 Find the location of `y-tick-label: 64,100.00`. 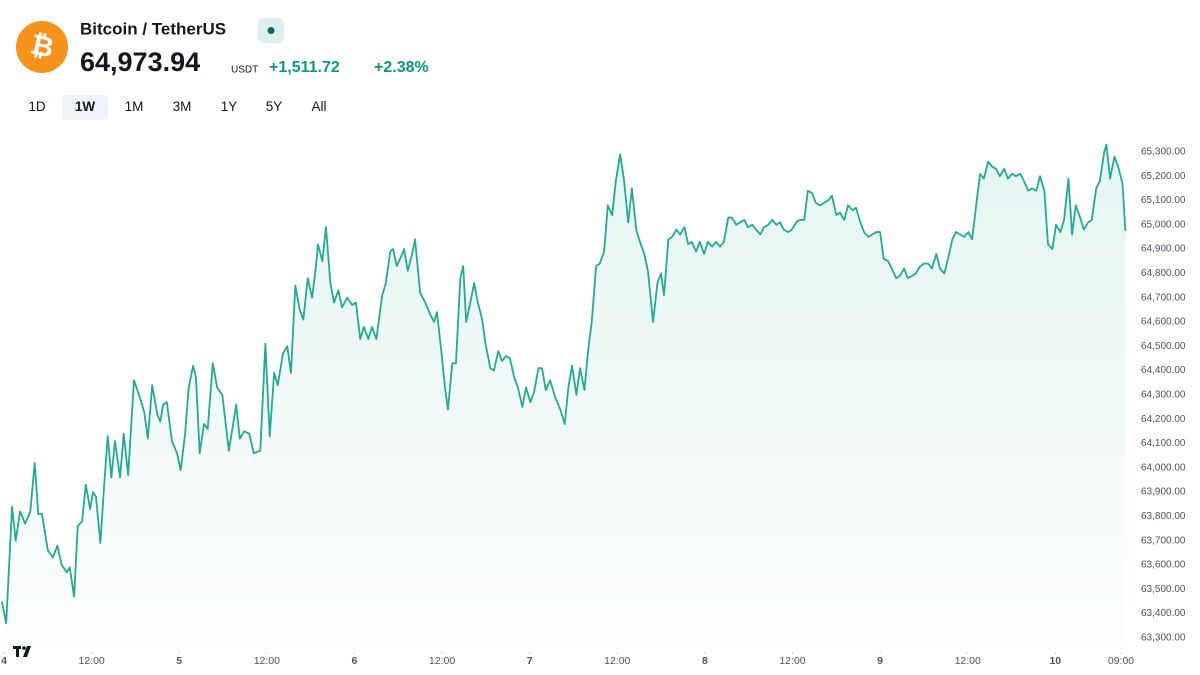

y-tick-label: 64,100.00 is located at coordinates (1163, 443).